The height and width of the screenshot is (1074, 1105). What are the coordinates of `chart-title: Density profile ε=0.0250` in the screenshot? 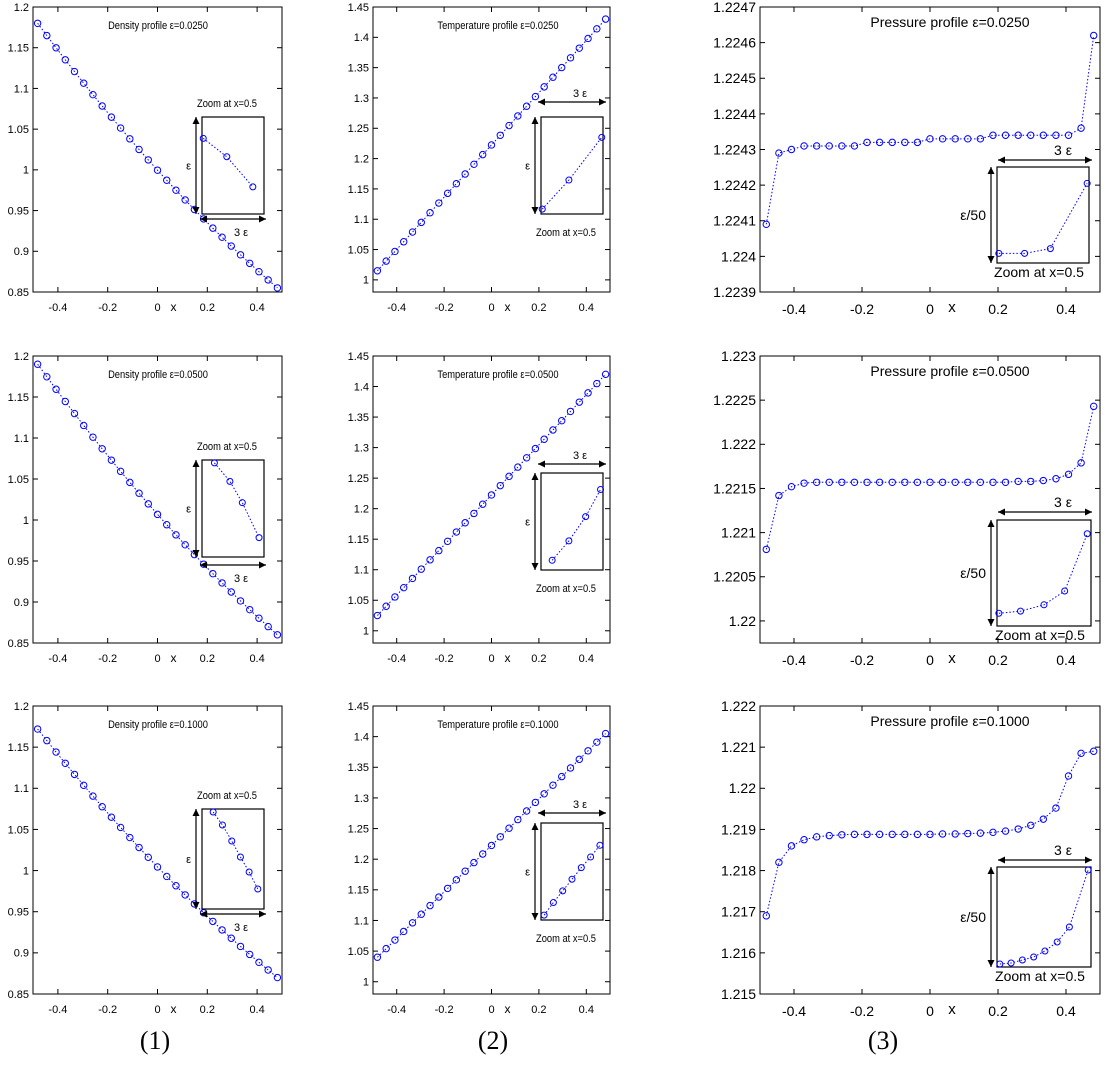 It's located at (158, 26).